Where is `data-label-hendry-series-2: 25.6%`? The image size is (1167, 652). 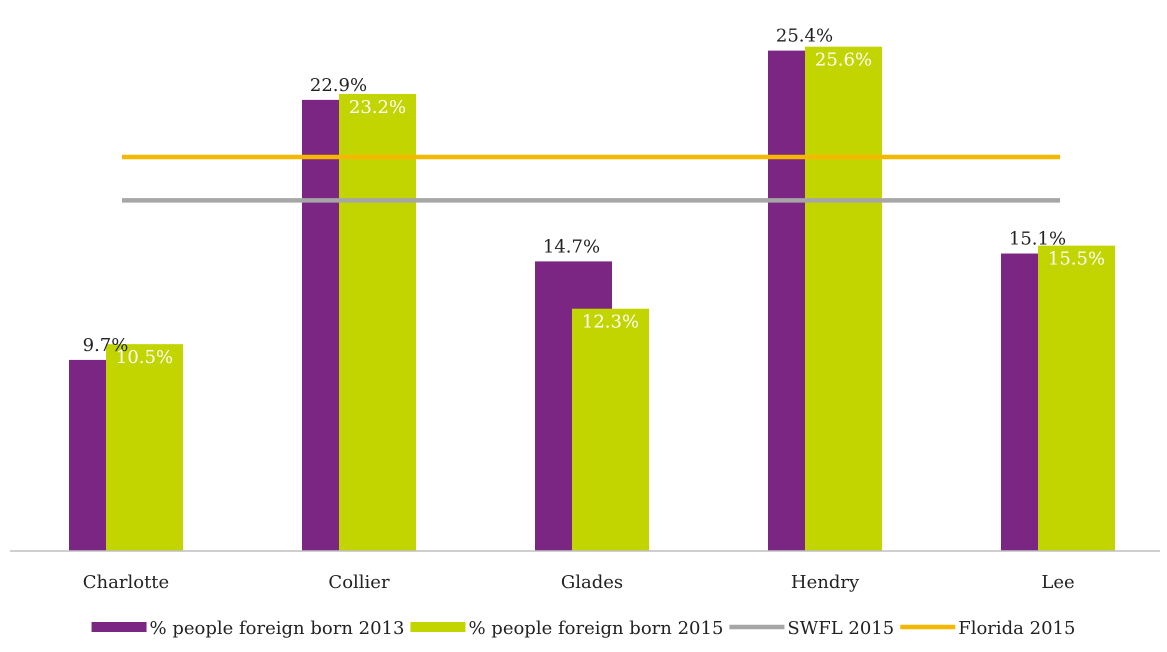
data-label-hendry-series-2: 25.6% is located at coordinates (843, 60).